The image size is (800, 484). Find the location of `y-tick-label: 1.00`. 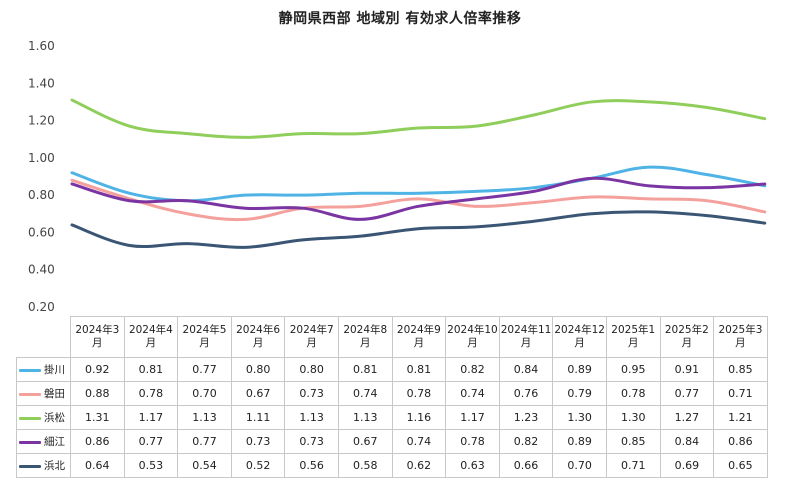

y-tick-label: 1.00 is located at coordinates (41, 158).